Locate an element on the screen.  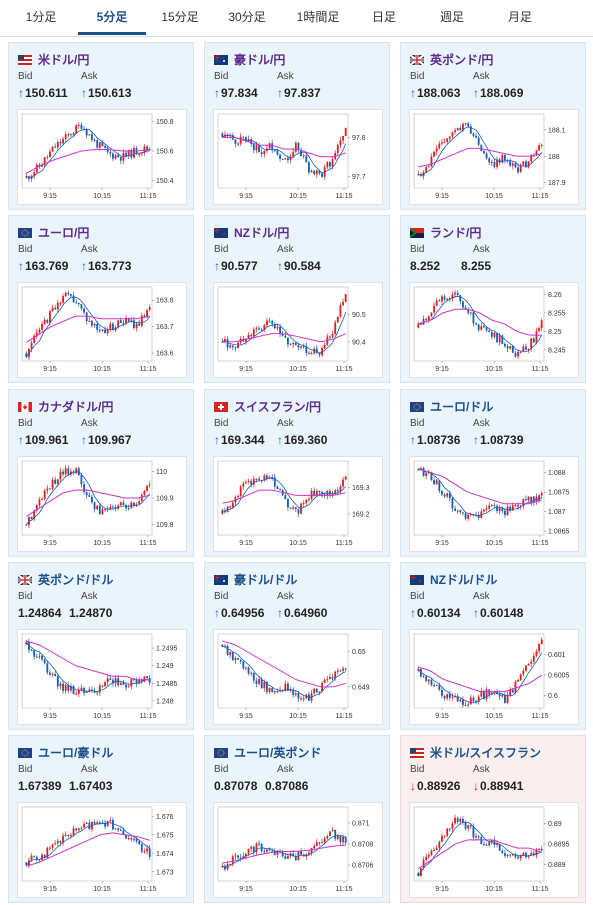
tab-3: 15分足 is located at coordinates (180, 17).